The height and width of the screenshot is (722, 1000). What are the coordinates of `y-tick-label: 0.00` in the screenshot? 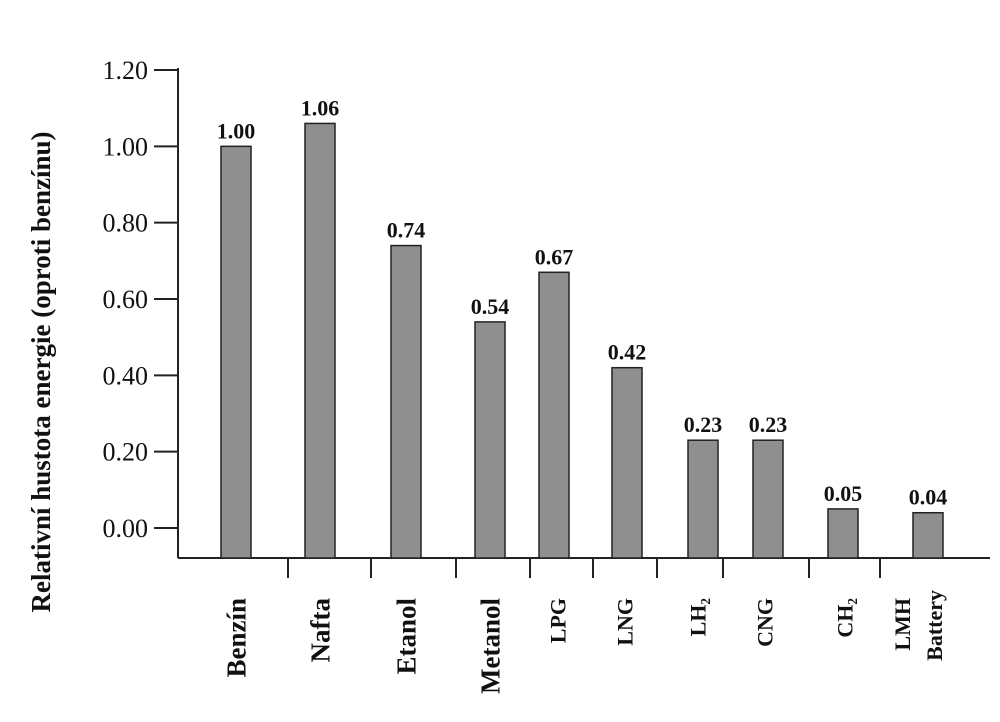 It's located at (126, 528).